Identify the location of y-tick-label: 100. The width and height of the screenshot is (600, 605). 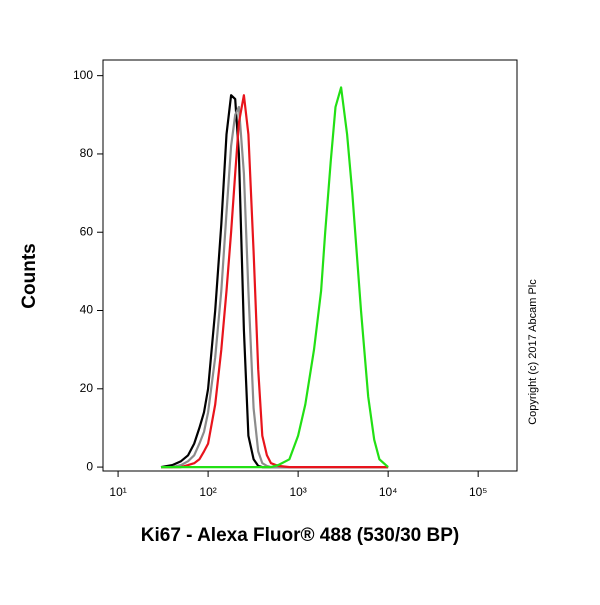
(83, 75).